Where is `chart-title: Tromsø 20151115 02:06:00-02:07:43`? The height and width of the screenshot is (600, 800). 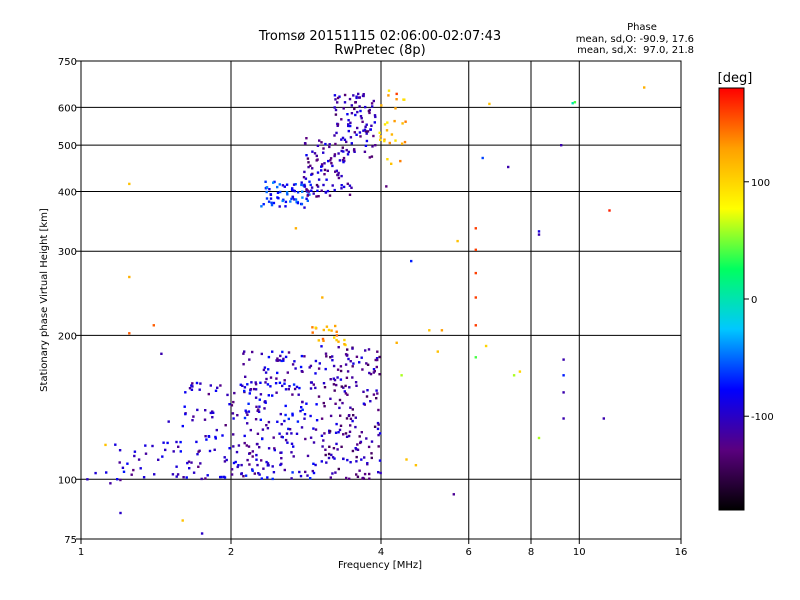 chart-title: Tromsø 20151115 02:06:00-02:07:43 is located at coordinates (379, 36).